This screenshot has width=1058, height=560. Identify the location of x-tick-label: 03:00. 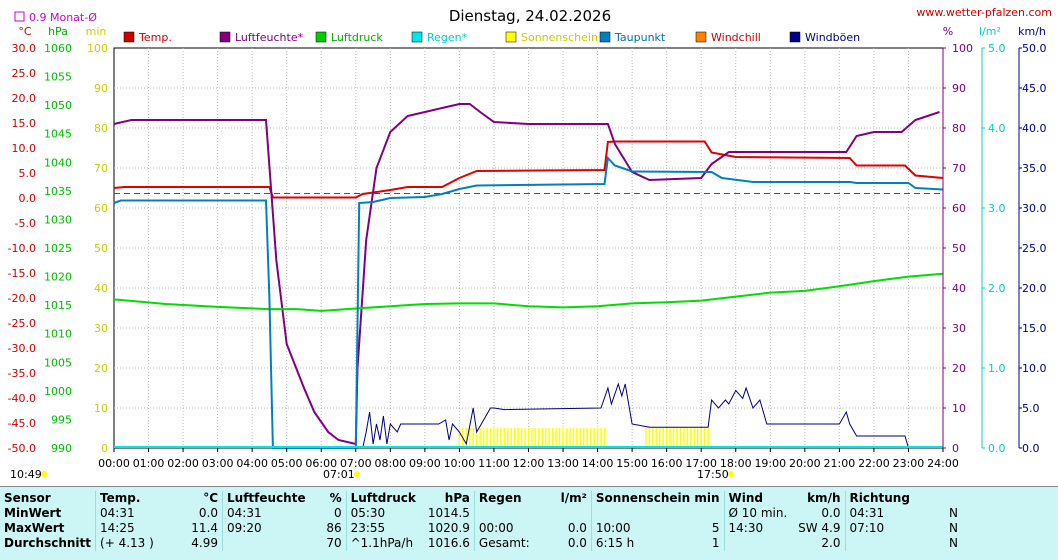
(218, 463).